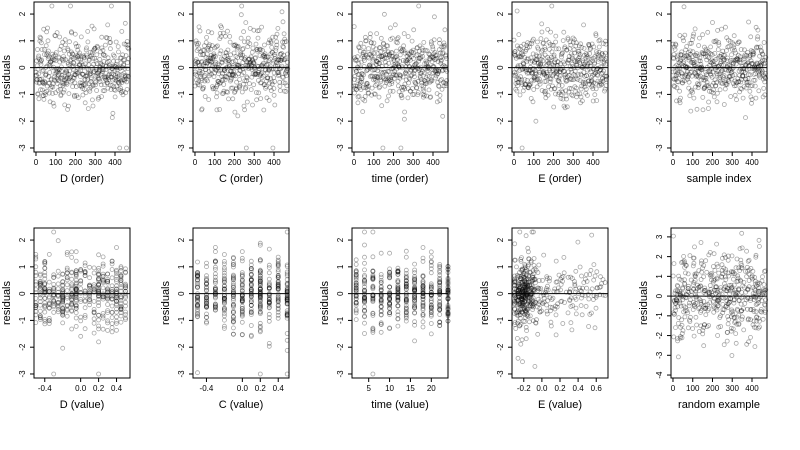  Describe the element at coordinates (574, 162) in the screenshot. I see `x-tick-label: 300` at that location.